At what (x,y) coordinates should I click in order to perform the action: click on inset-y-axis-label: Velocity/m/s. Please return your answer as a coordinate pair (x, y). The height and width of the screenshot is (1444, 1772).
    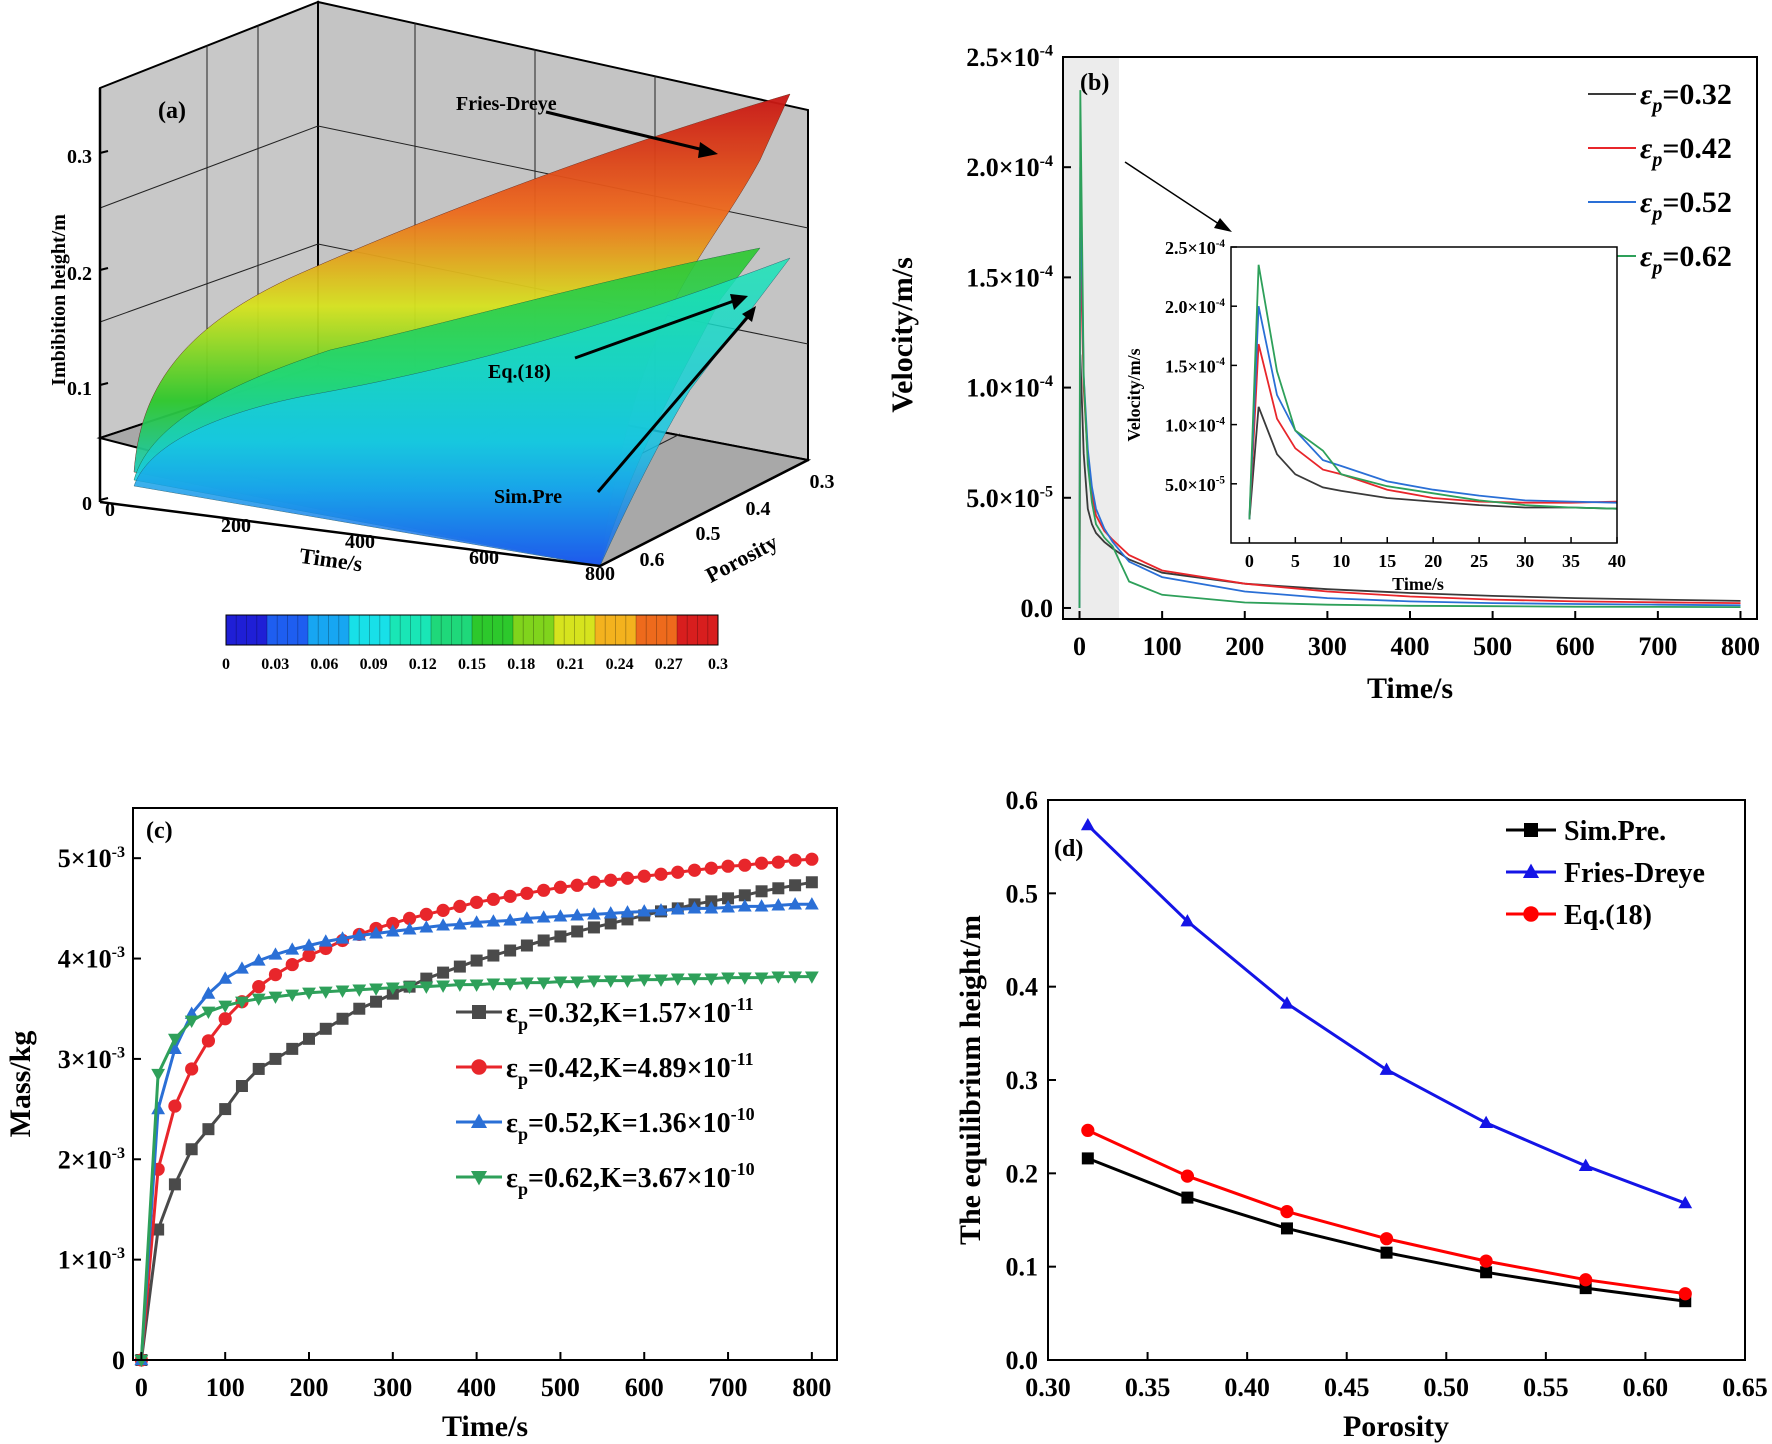
    Looking at the image, I should click on (1134, 394).